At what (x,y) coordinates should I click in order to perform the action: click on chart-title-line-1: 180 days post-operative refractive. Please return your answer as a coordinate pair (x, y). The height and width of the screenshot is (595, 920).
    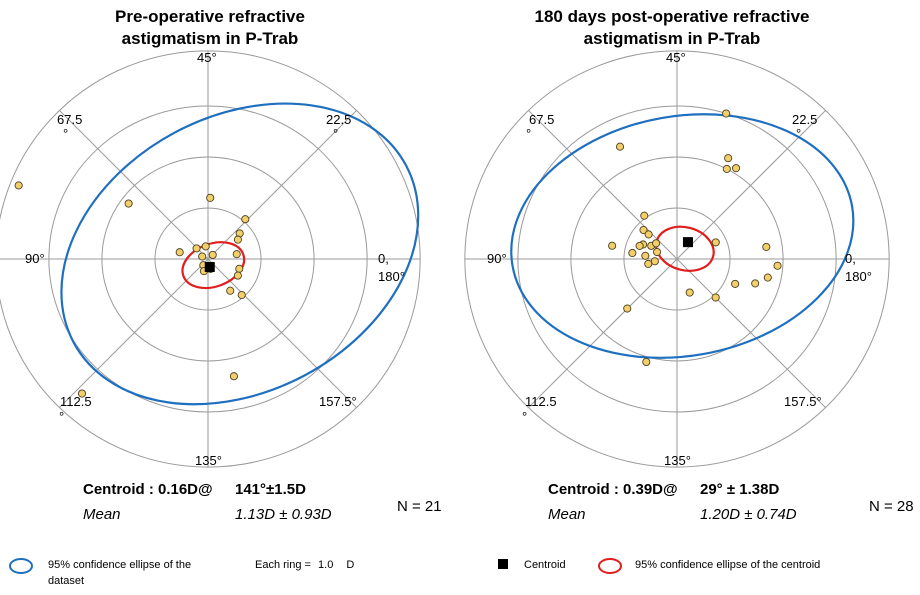
    Looking at the image, I should click on (672, 16).